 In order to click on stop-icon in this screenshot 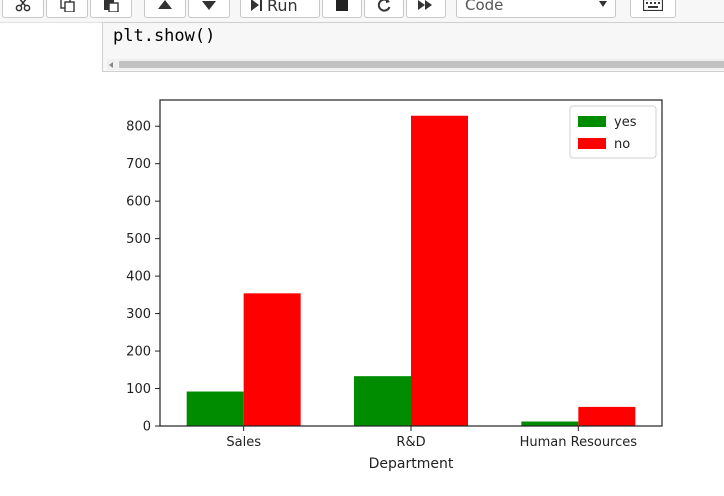, I will do `click(342, 6)`.